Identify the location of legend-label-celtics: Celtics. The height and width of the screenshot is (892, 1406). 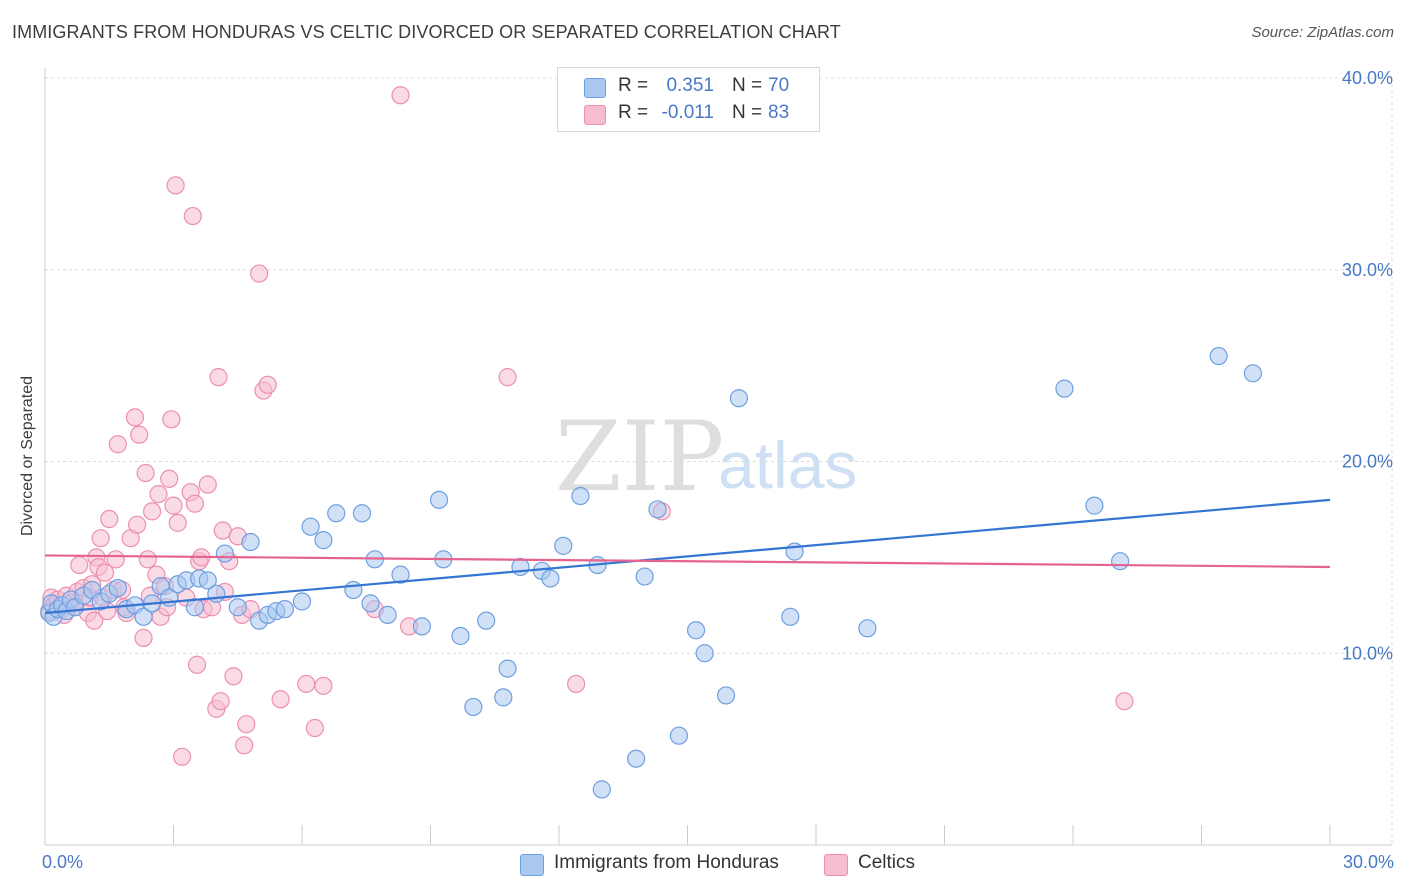
(887, 862).